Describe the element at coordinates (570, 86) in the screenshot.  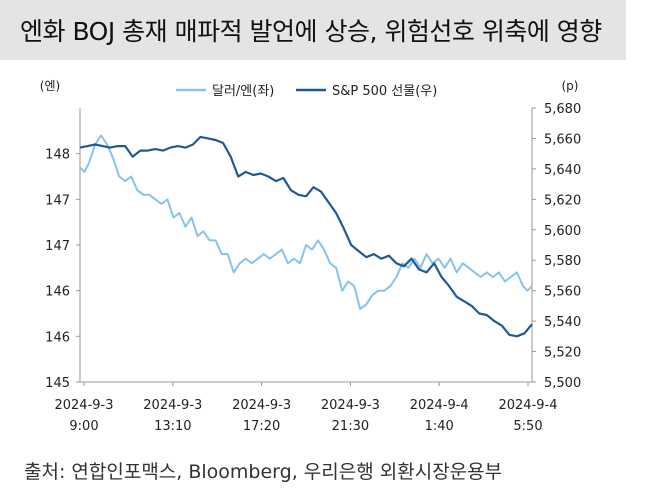
I see `right-axis-unit: (p)` at that location.